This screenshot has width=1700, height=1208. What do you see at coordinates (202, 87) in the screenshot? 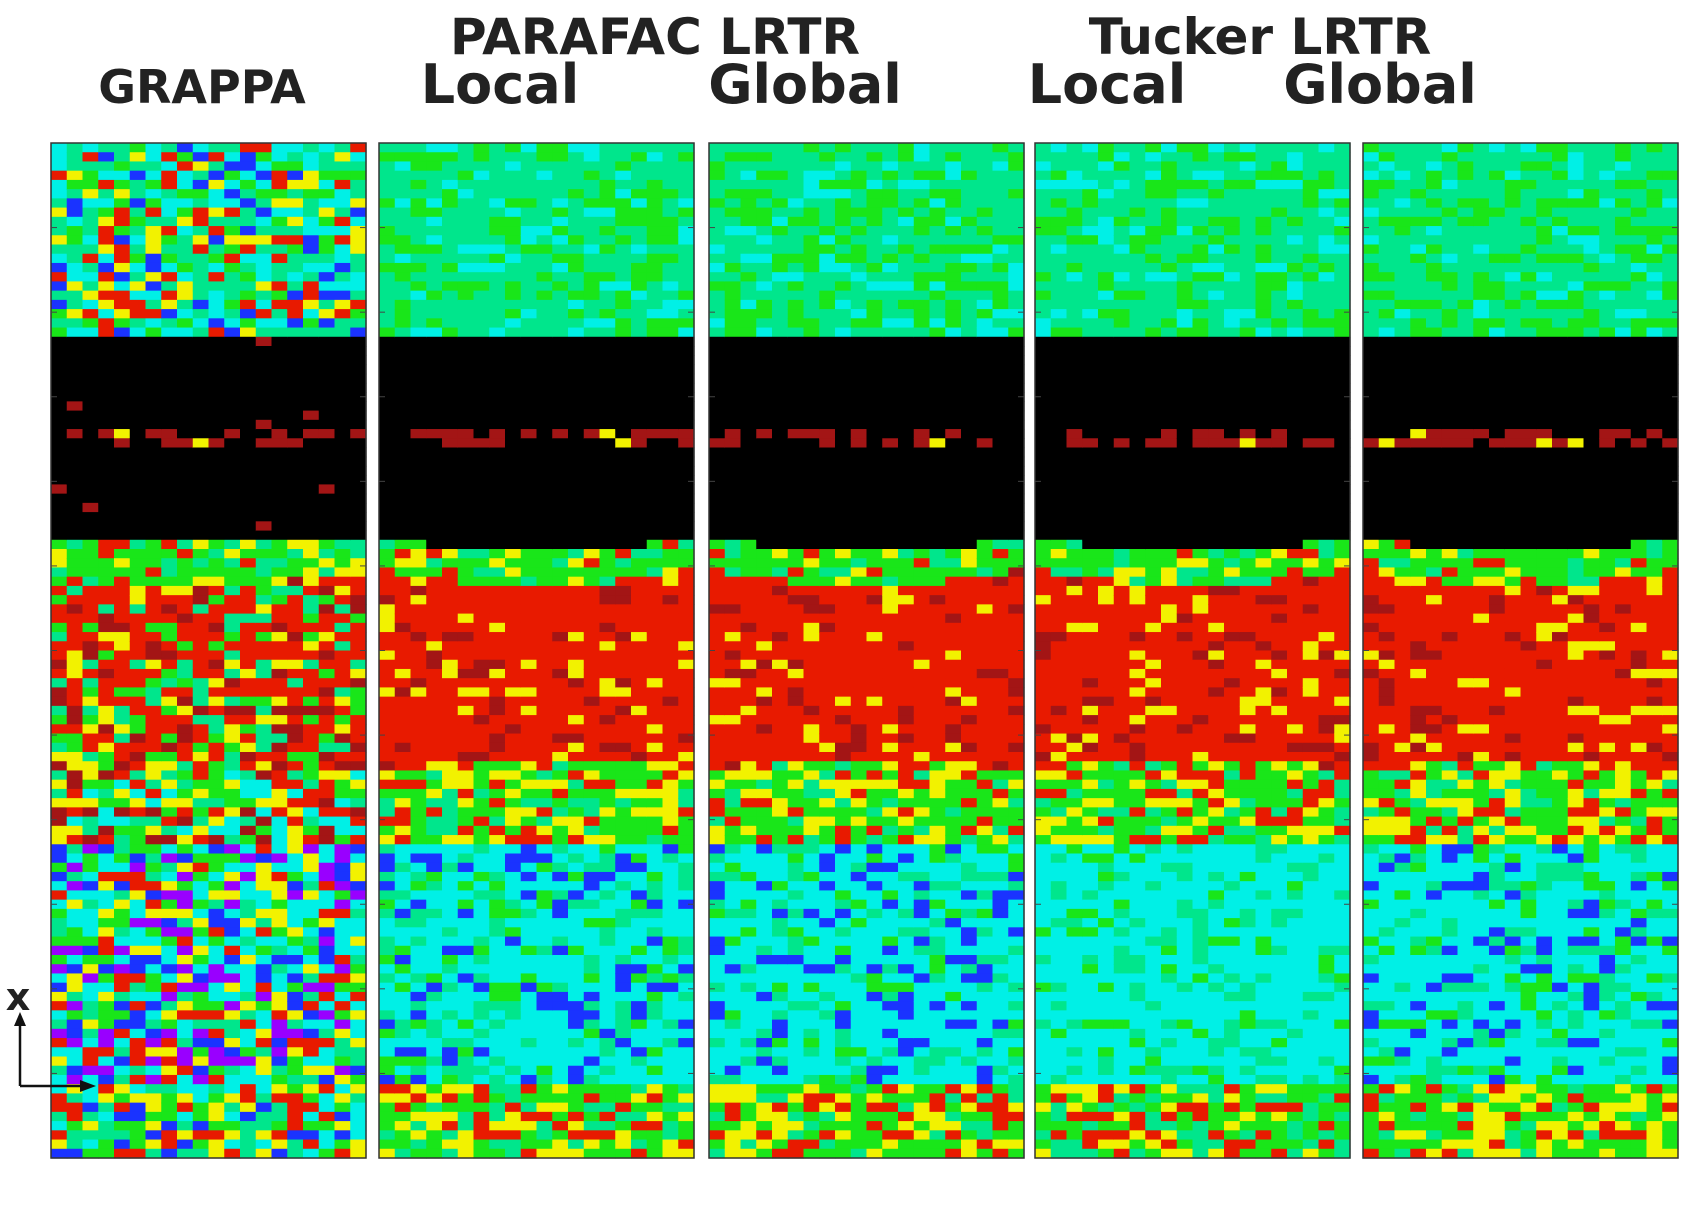
I see `panel-title-grappa: GRAPPA` at bounding box center [202, 87].